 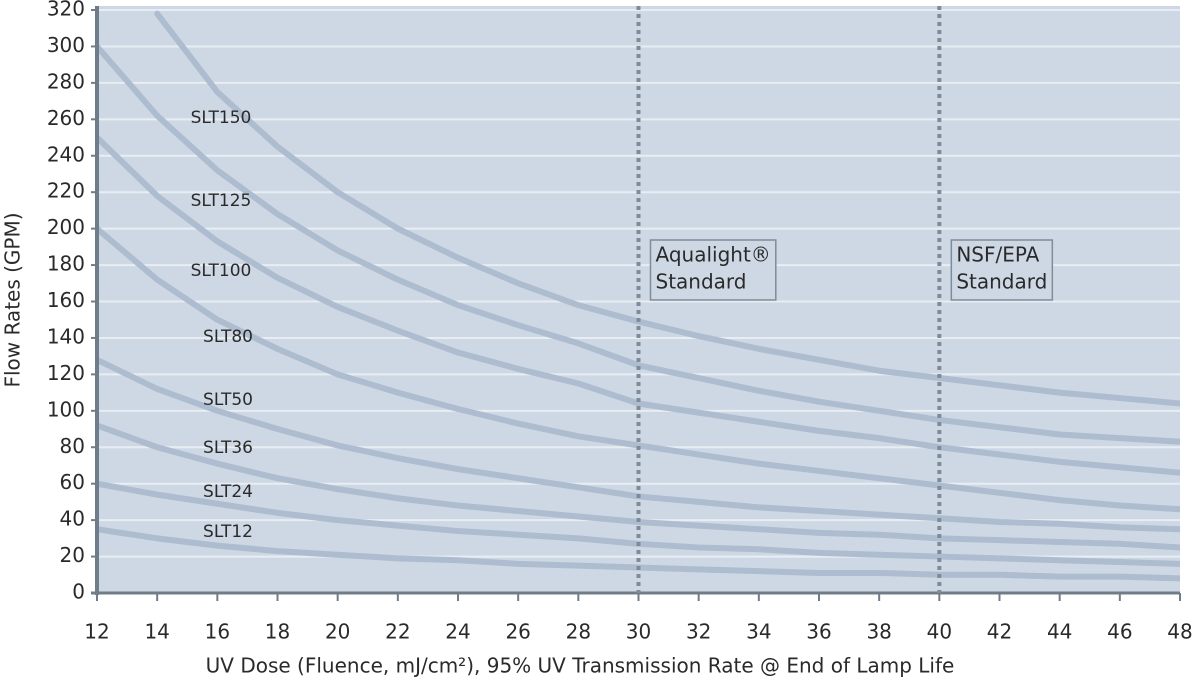 What do you see at coordinates (72, 482) in the screenshot?
I see `y-tick-label: 60` at bounding box center [72, 482].